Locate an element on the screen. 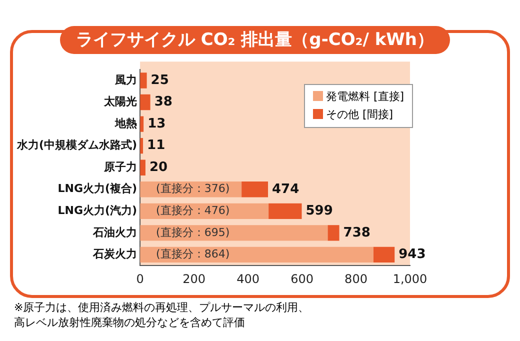 Image resolution: width=520 pixels, height=341 pixels. data-label: (直接分：695) is located at coordinates (193, 232).